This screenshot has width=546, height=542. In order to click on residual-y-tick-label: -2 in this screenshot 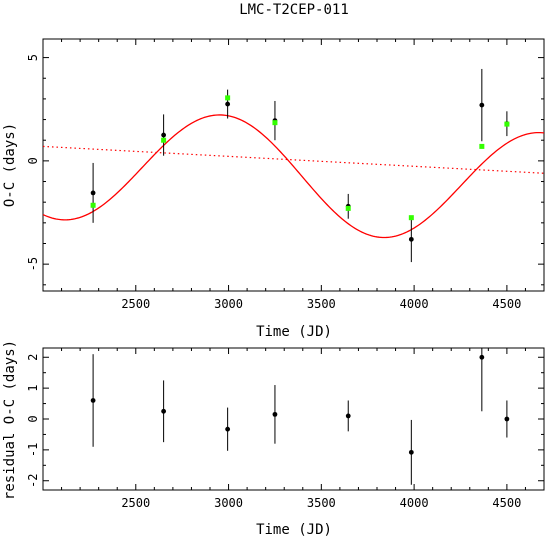, I will do `click(33, 481)`.